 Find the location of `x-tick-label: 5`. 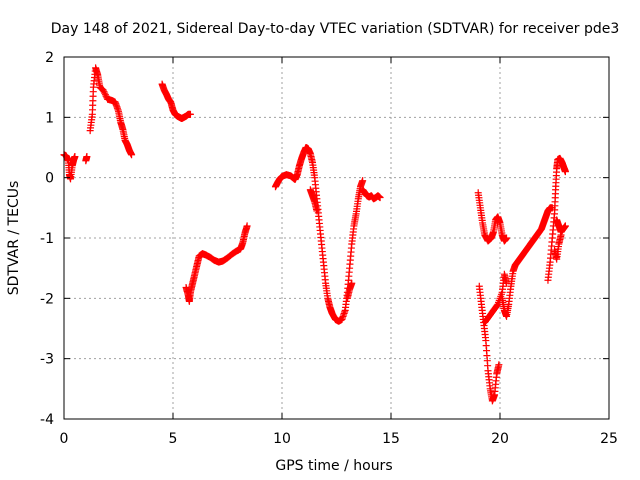

x-tick-label: 5 is located at coordinates (173, 439).